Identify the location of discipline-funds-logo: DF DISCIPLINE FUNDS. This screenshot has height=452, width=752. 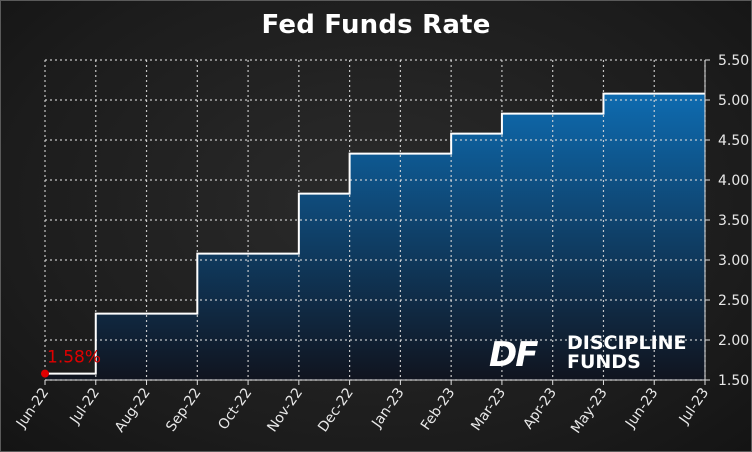
(588, 353).